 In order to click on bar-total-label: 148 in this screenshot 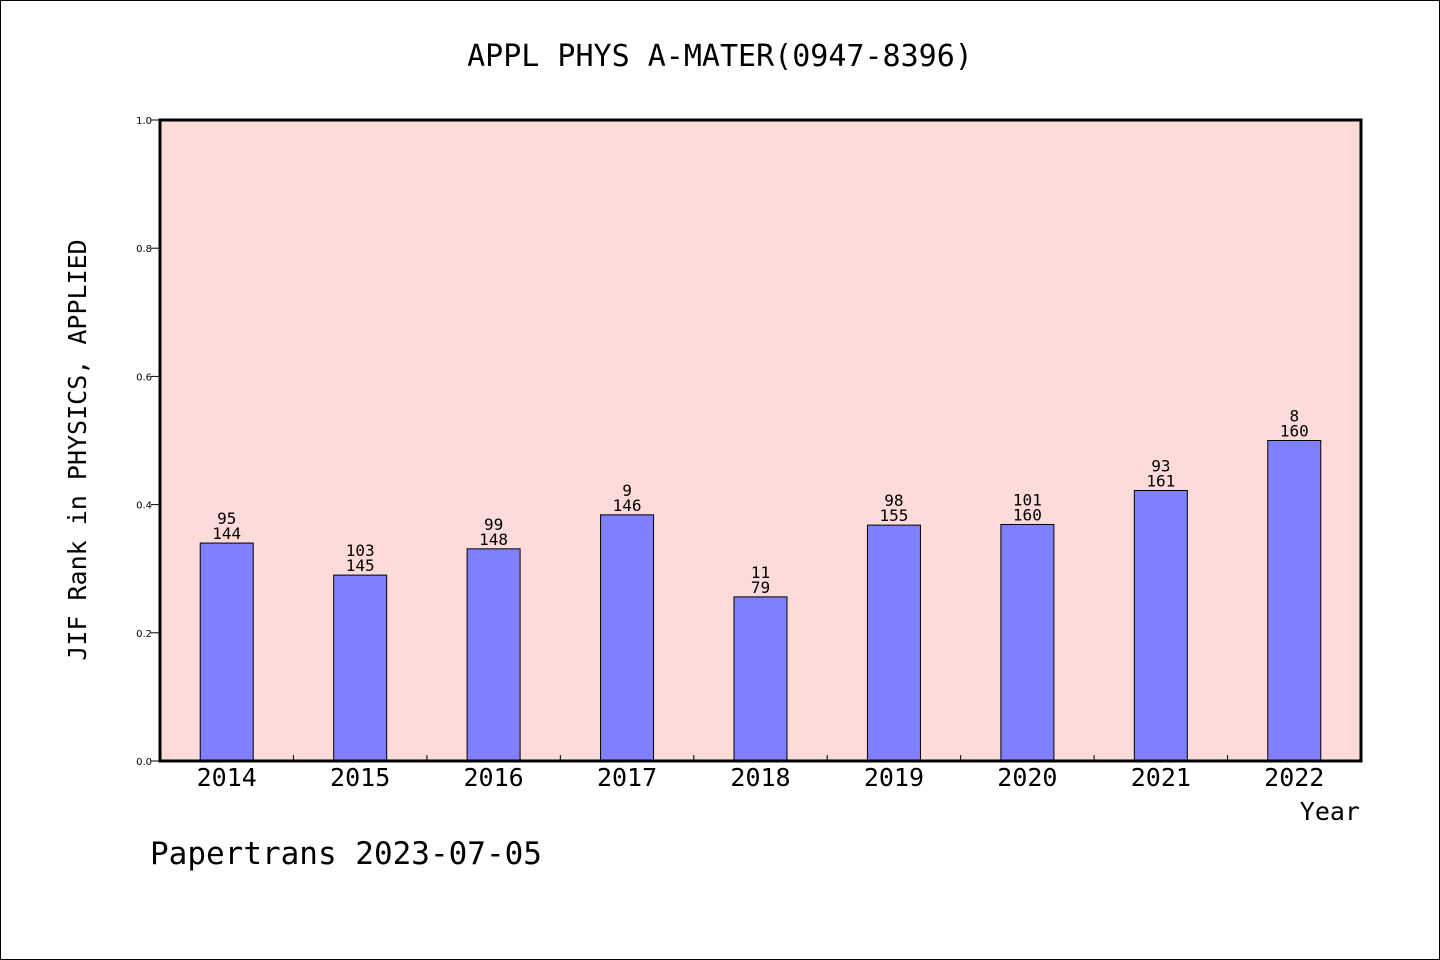, I will do `click(493, 539)`.